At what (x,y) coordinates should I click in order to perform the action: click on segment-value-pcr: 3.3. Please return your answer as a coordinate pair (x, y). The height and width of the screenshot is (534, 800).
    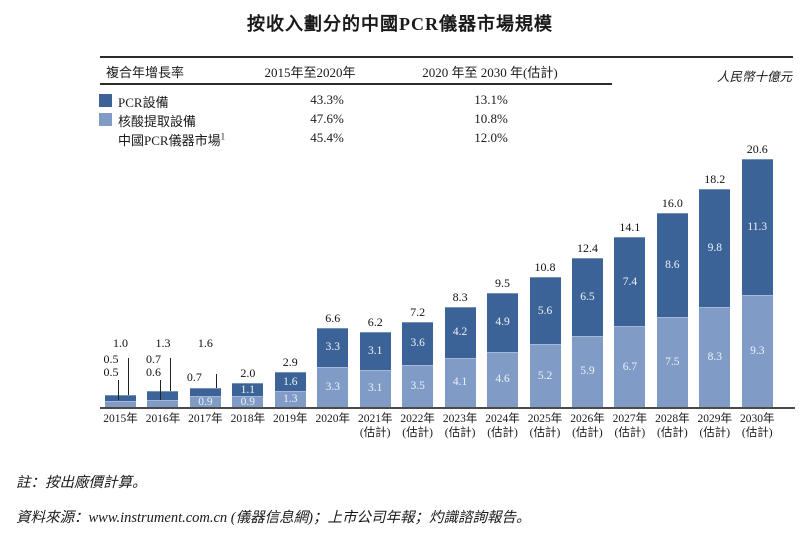
    Looking at the image, I should click on (332, 347).